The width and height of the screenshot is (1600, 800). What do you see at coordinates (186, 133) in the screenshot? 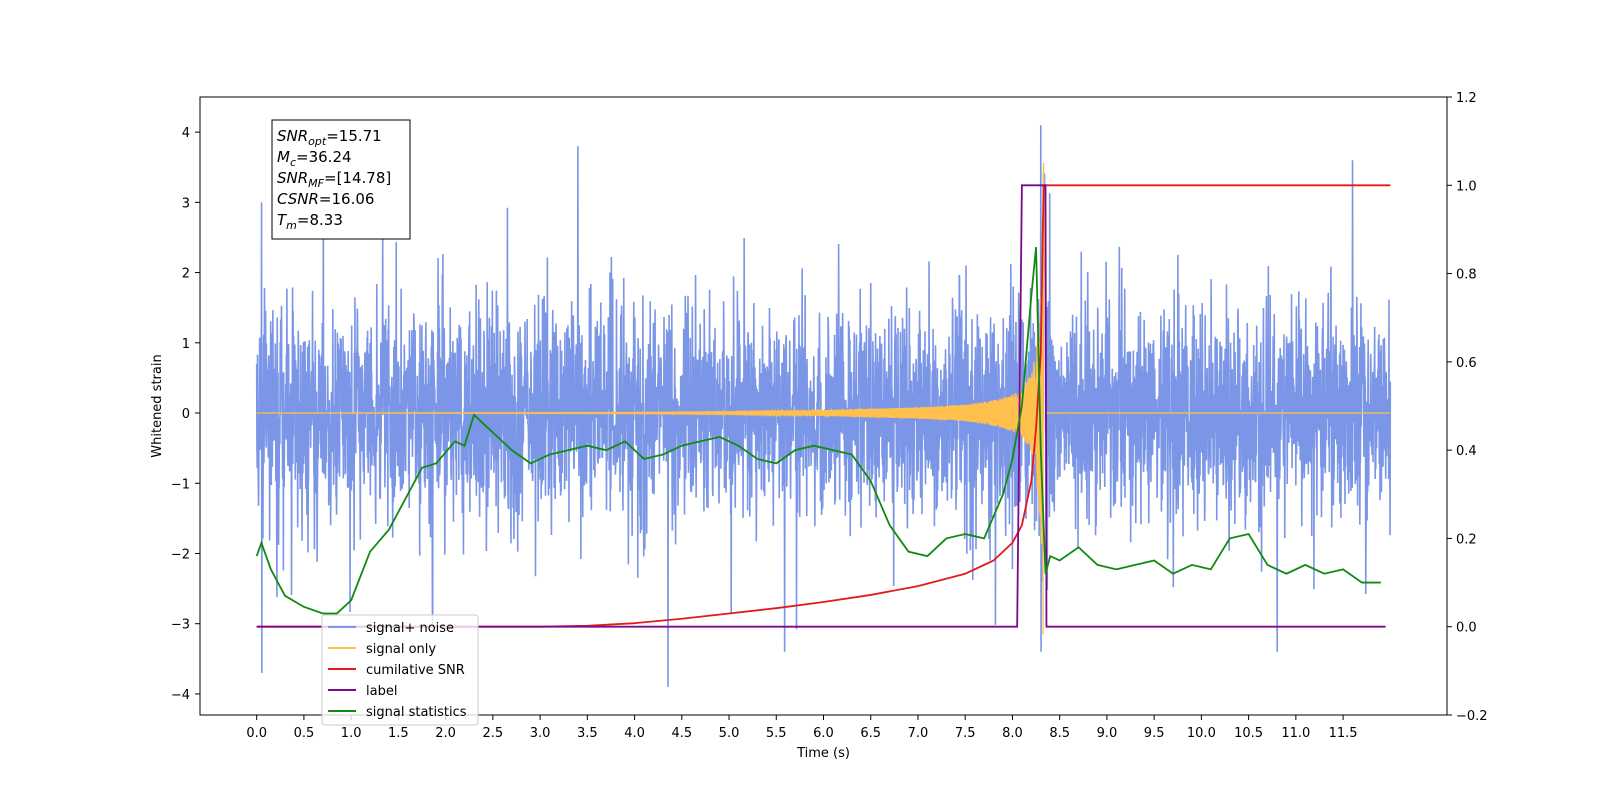
I see `y-tick-label: 4` at bounding box center [186, 133].